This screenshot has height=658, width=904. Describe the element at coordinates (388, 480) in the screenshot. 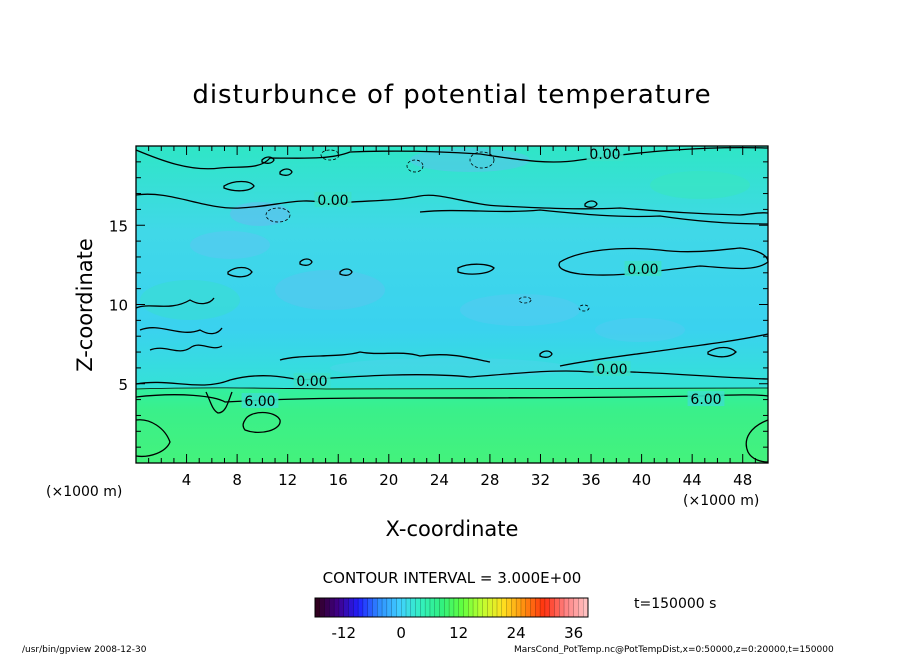

I see `x-tick-label: 20` at that location.